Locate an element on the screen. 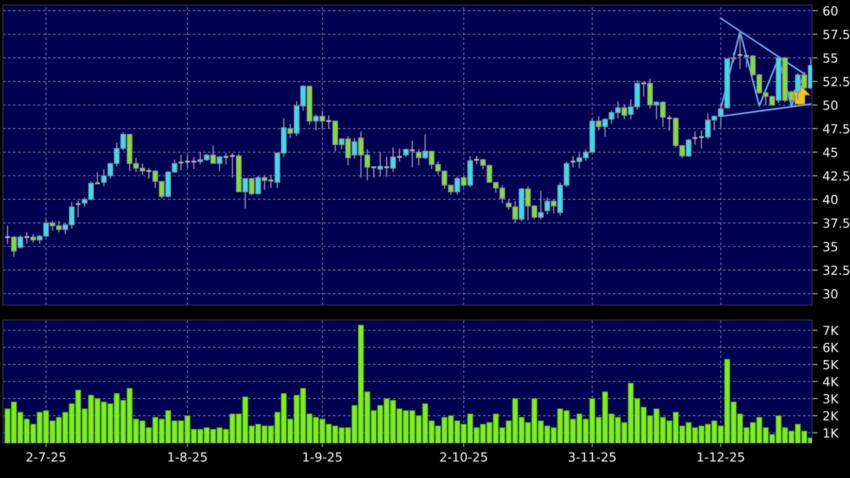 The width and height of the screenshot is (850, 478). x-tick-label: 3-11-25 is located at coordinates (592, 457).